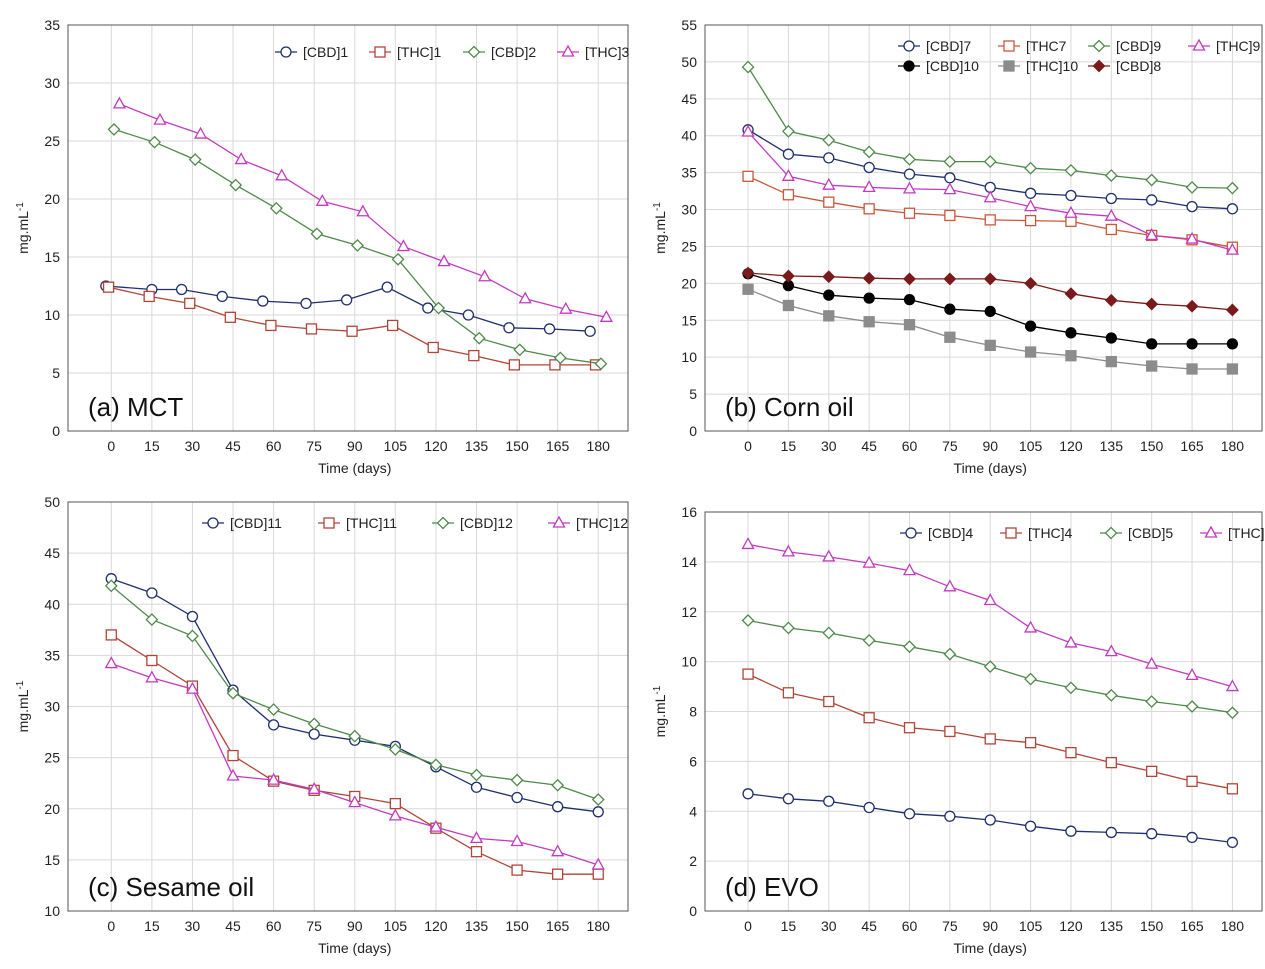 This screenshot has height=969, width=1265. I want to click on y-tick-label: 14, so click(689, 562).